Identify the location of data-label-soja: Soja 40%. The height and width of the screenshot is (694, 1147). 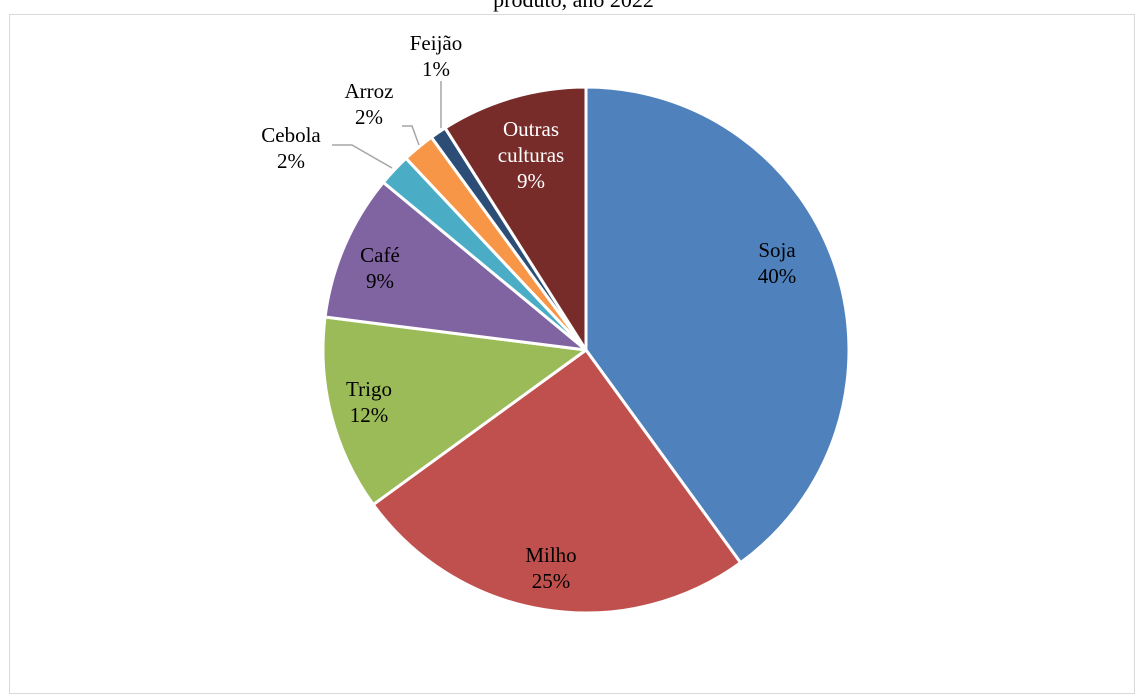
(777, 263).